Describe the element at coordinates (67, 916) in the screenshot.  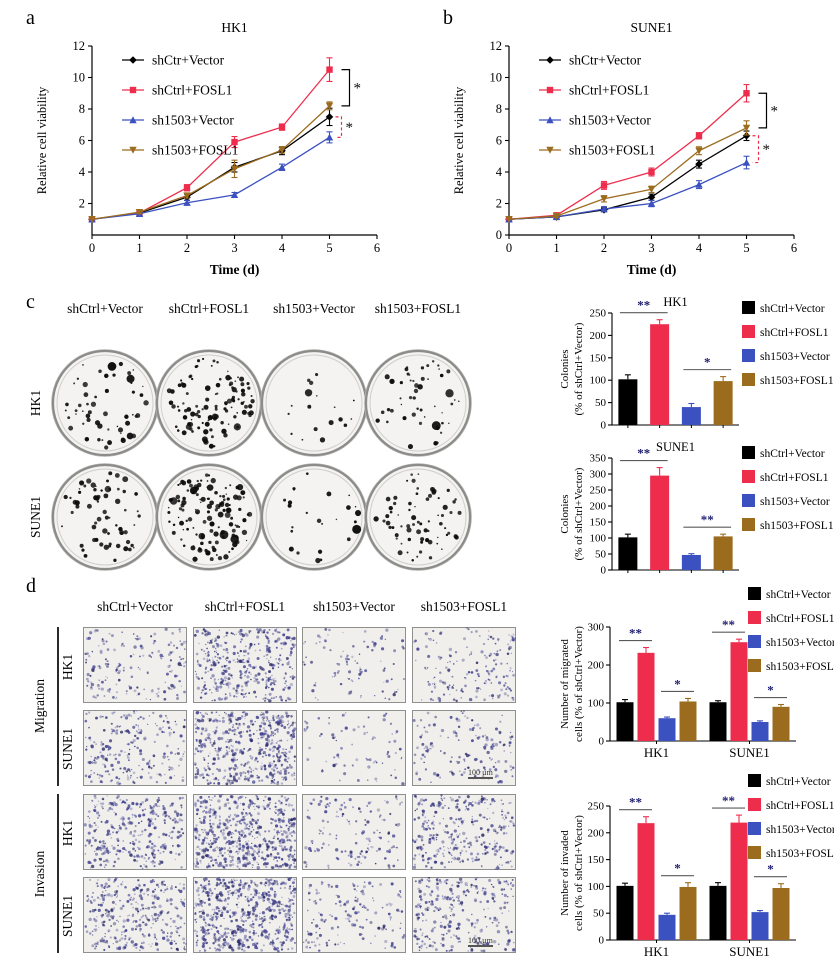
I see `d-row-label-inv-sune1: SUNE1` at that location.